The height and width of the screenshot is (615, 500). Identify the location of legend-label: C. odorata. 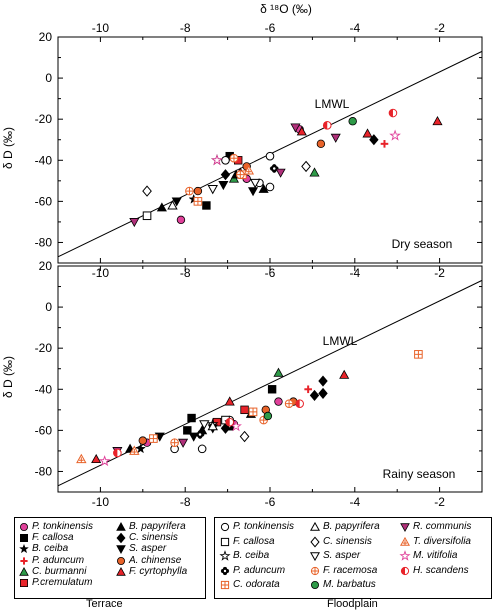
(256, 584).